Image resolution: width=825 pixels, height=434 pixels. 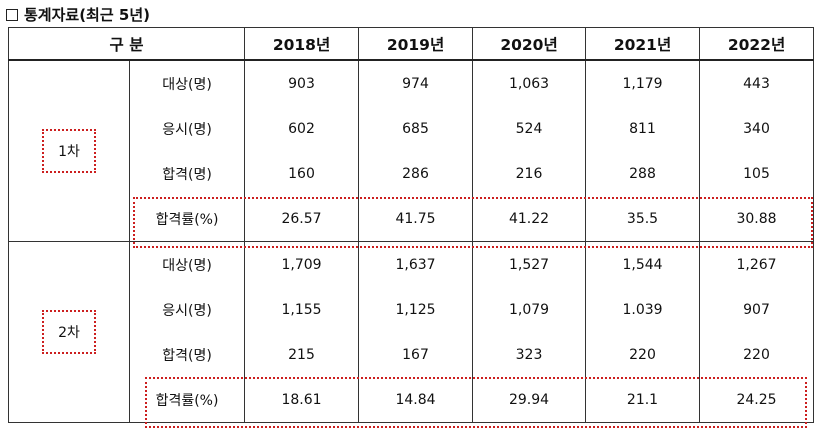 What do you see at coordinates (643, 400) in the screenshot?
I see `value-cell: 21.1` at bounding box center [643, 400].